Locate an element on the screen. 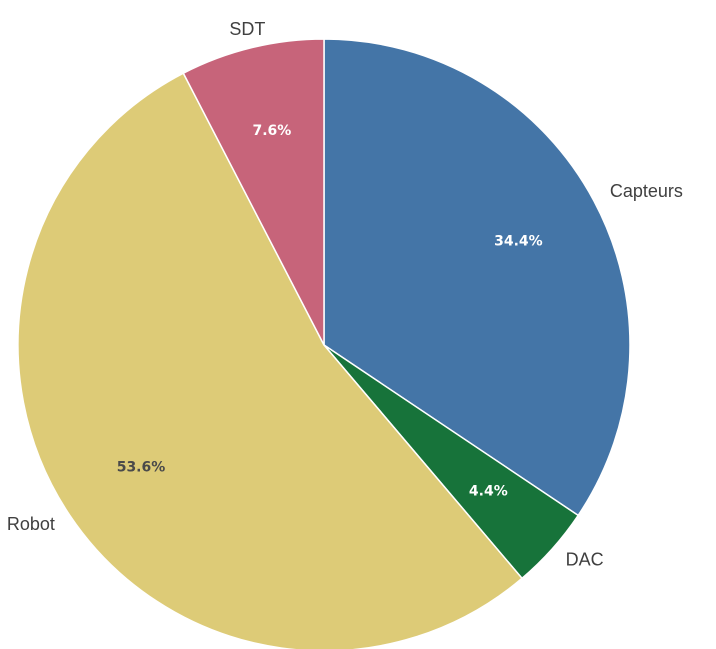 The height and width of the screenshot is (649, 716). pie-value-label-sdt: 7.6% is located at coordinates (271, 131).